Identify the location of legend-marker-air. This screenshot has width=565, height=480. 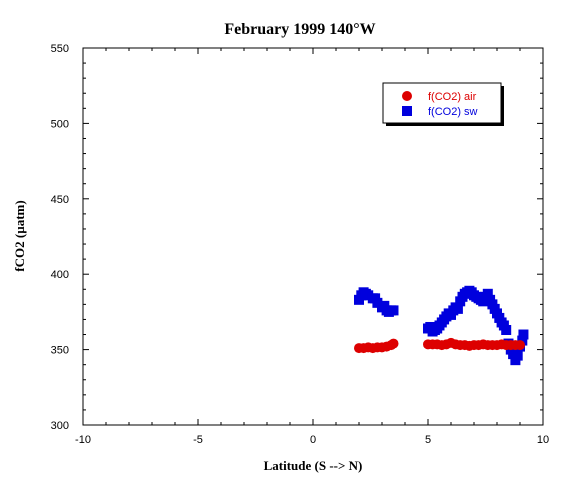
(407, 96).